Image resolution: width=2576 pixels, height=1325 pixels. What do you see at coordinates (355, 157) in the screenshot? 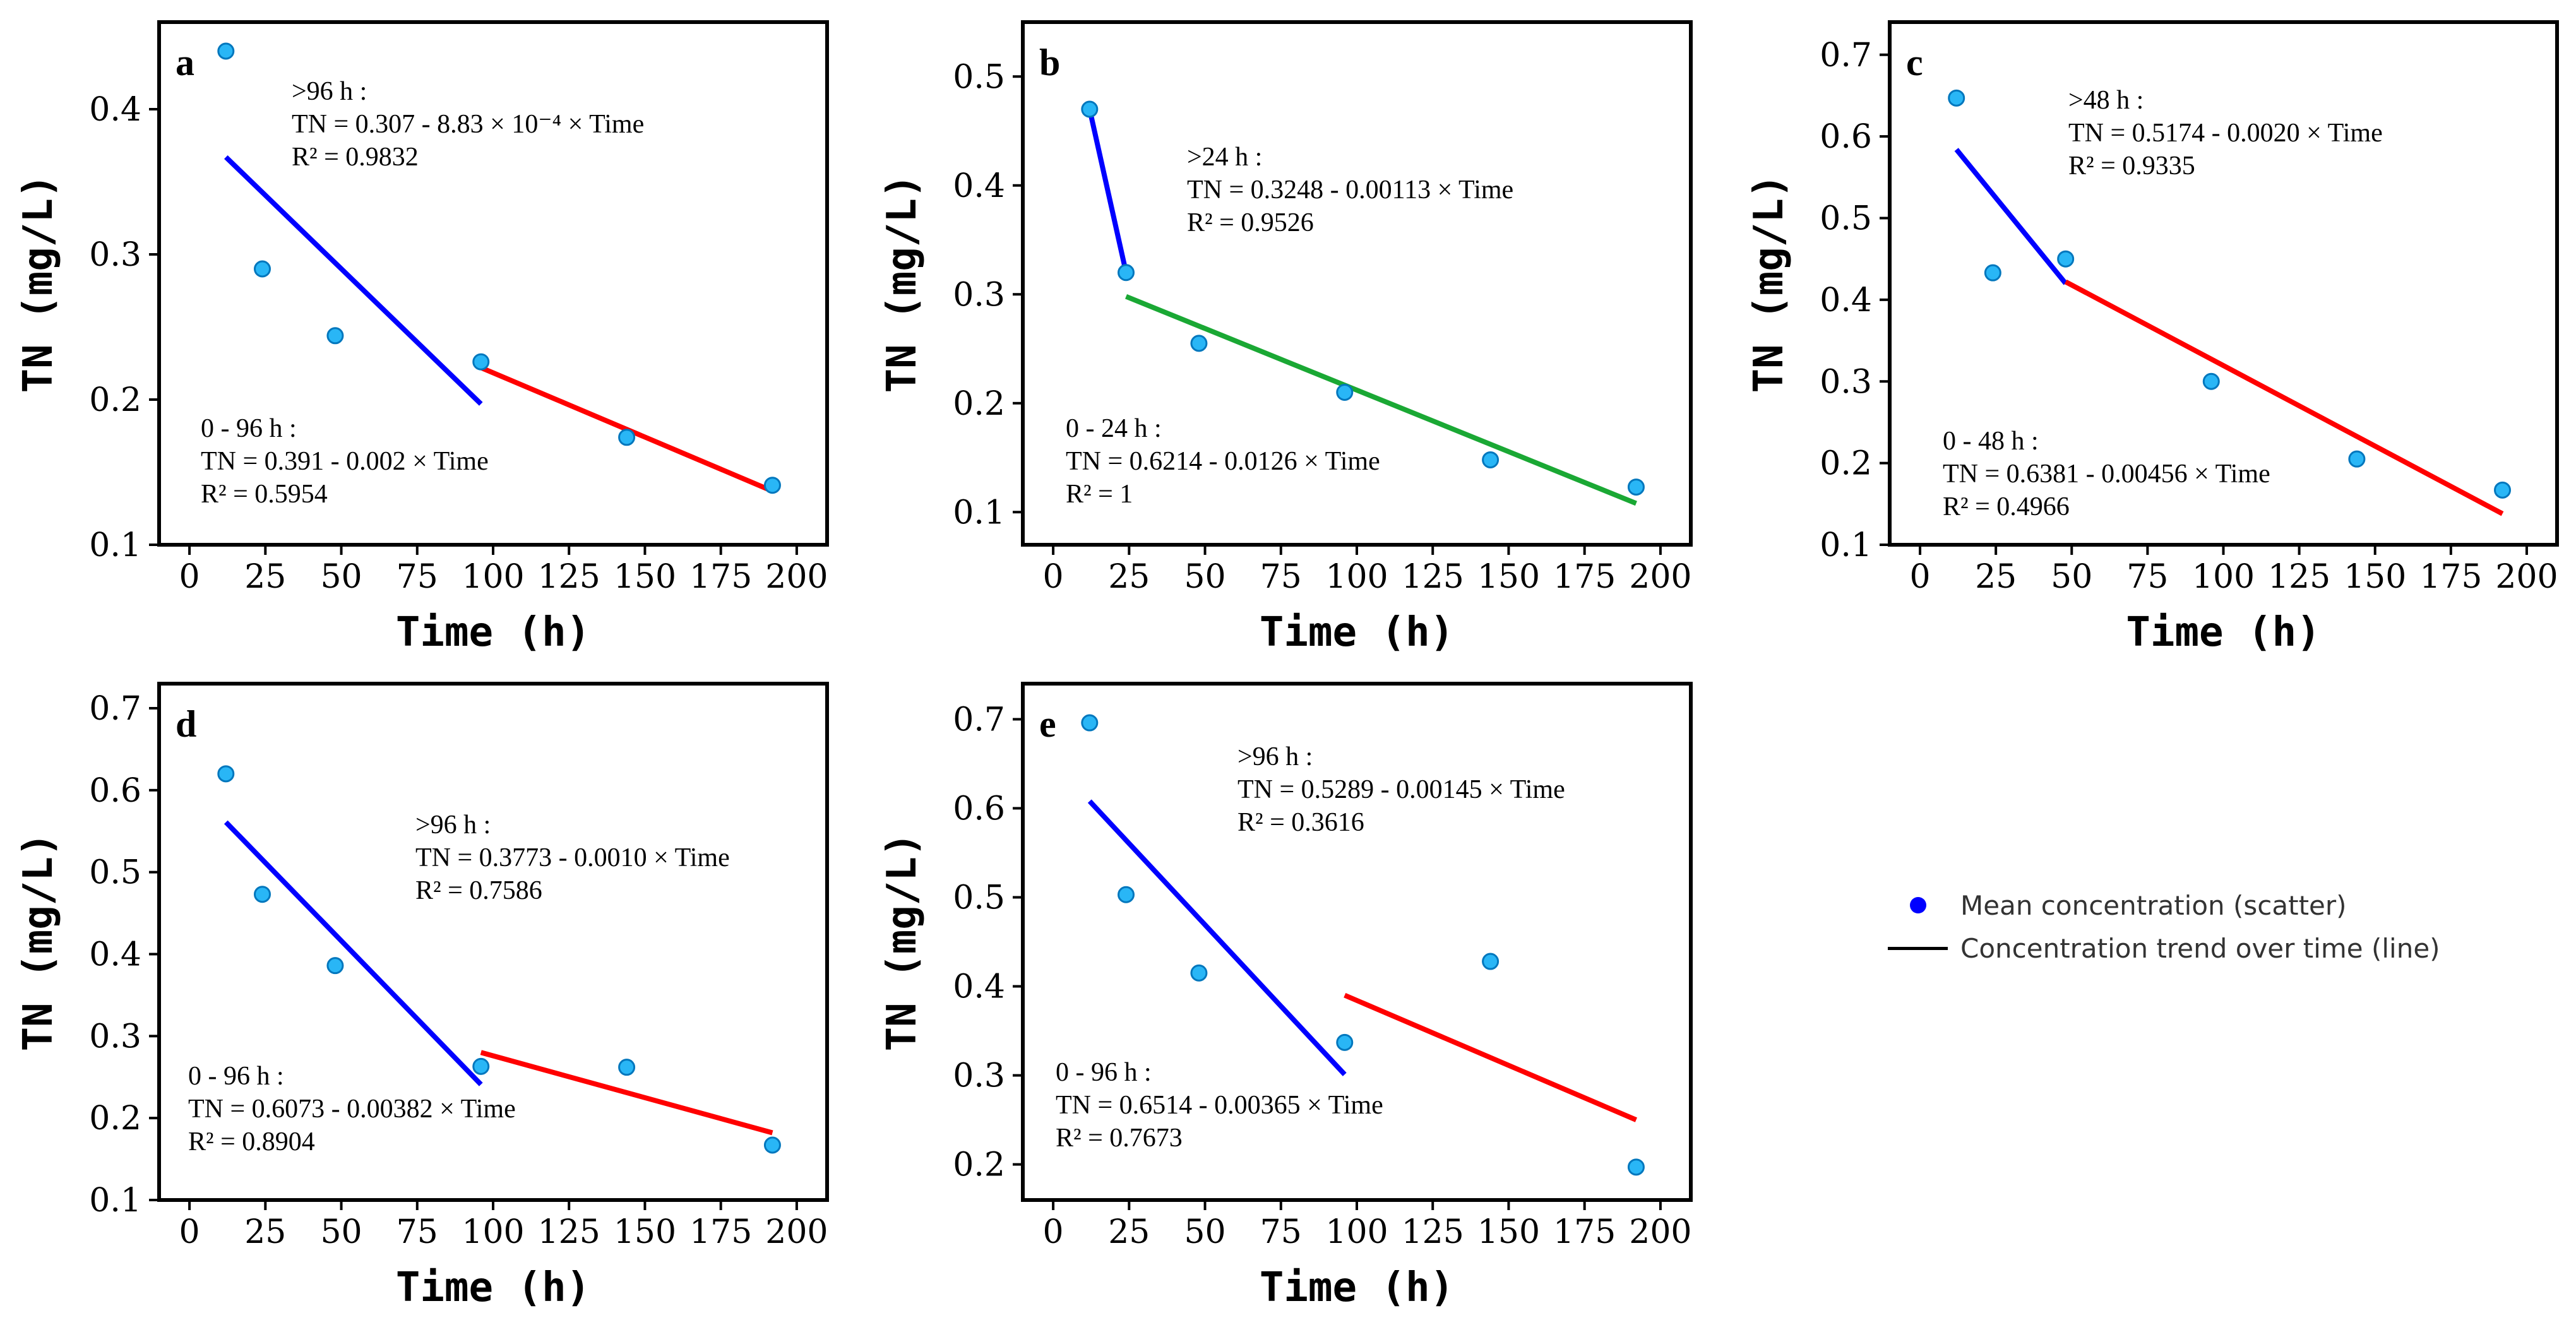
I see `annotation-line: R² = 0.9832` at bounding box center [355, 157].